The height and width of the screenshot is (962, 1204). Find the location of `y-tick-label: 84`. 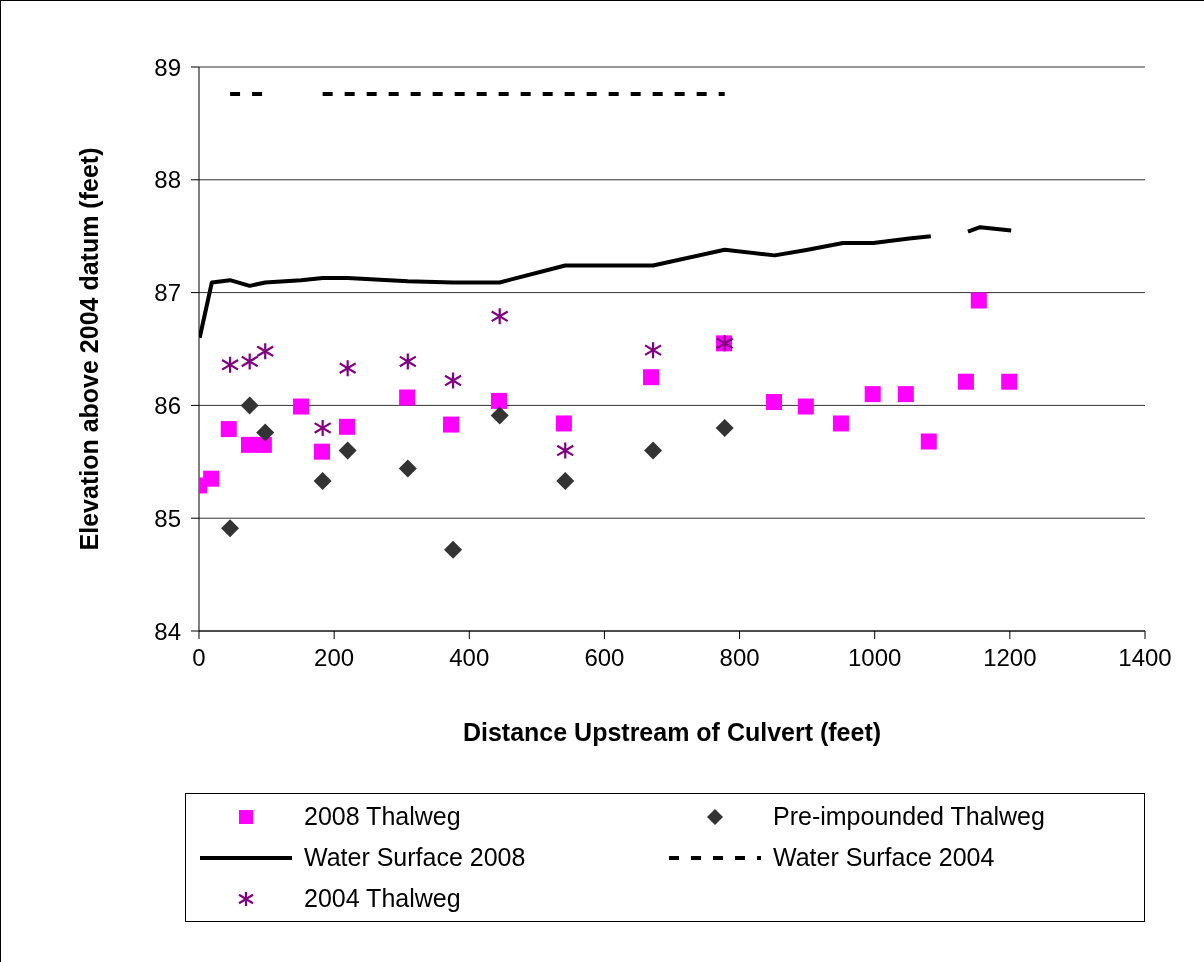

y-tick-label: 84 is located at coordinates (167, 631).